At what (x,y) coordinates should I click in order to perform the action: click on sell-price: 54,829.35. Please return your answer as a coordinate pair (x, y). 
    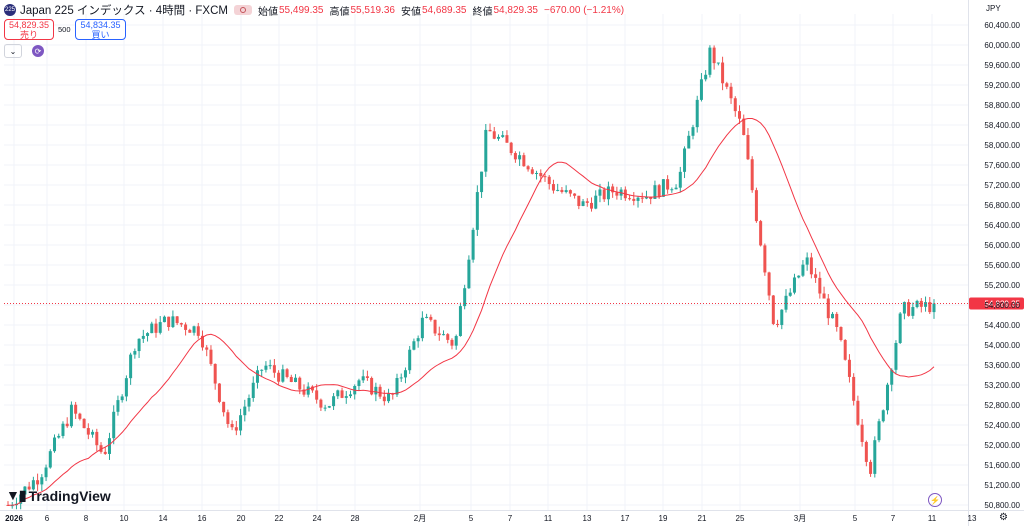
    Looking at the image, I should click on (29, 24).